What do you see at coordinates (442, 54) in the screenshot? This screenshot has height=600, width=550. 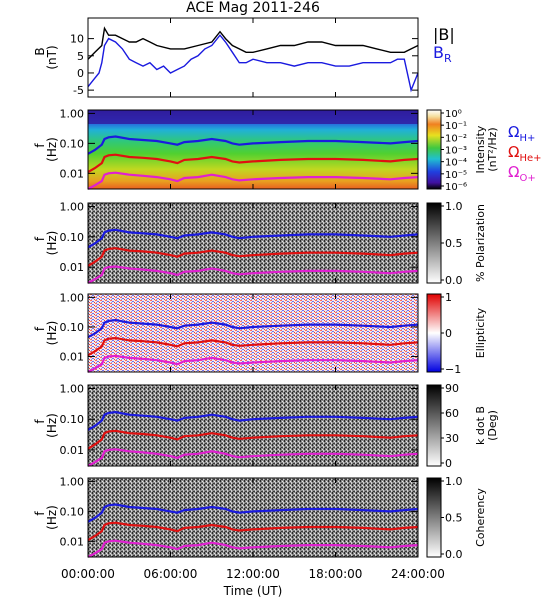 I see `legend-b-radial: BR` at bounding box center [442, 54].